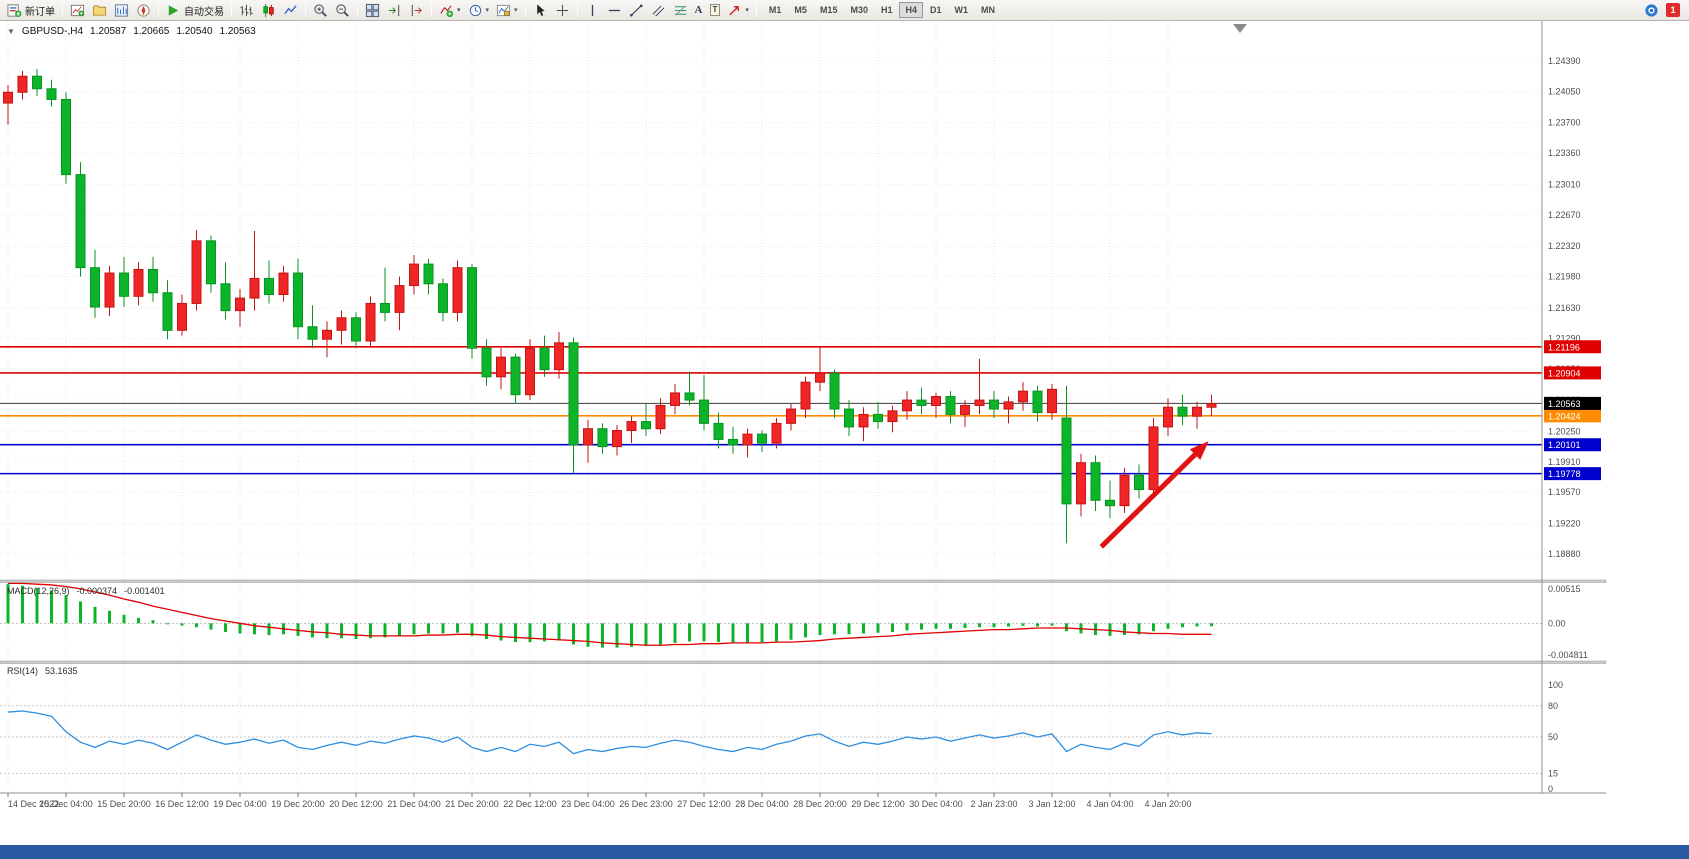 Image resolution: width=1689 pixels, height=859 pixels. I want to click on rsi-value: 53.1635, so click(61, 671).